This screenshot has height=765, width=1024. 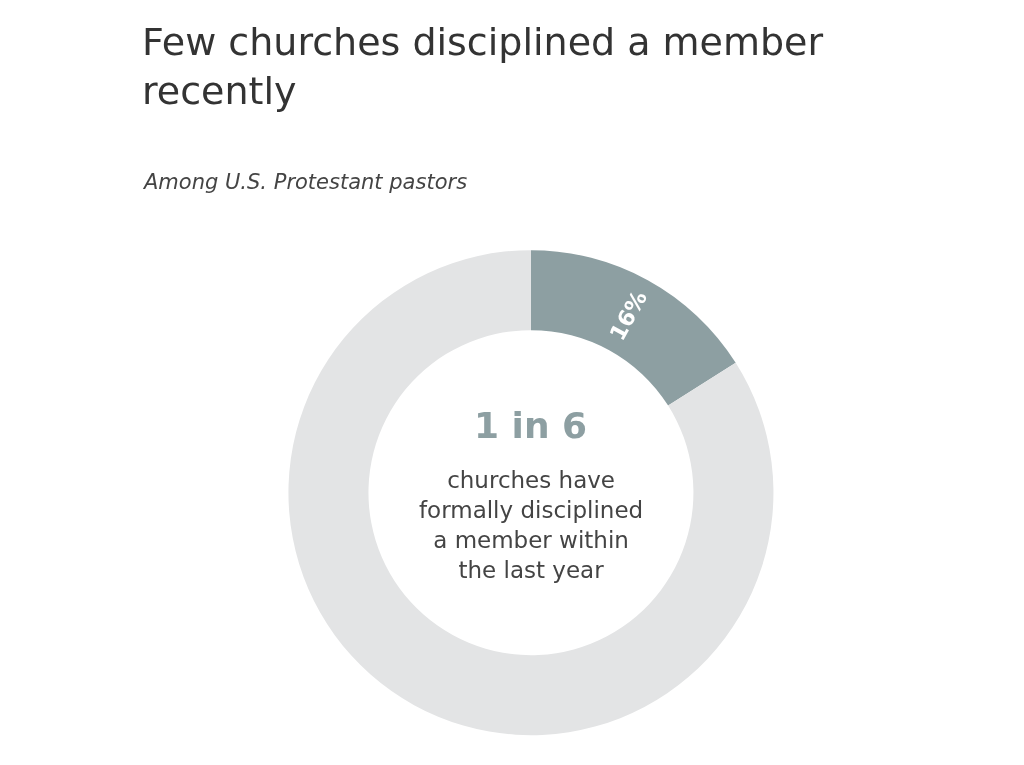 I want to click on donut-slice, so click(x=633, y=328).